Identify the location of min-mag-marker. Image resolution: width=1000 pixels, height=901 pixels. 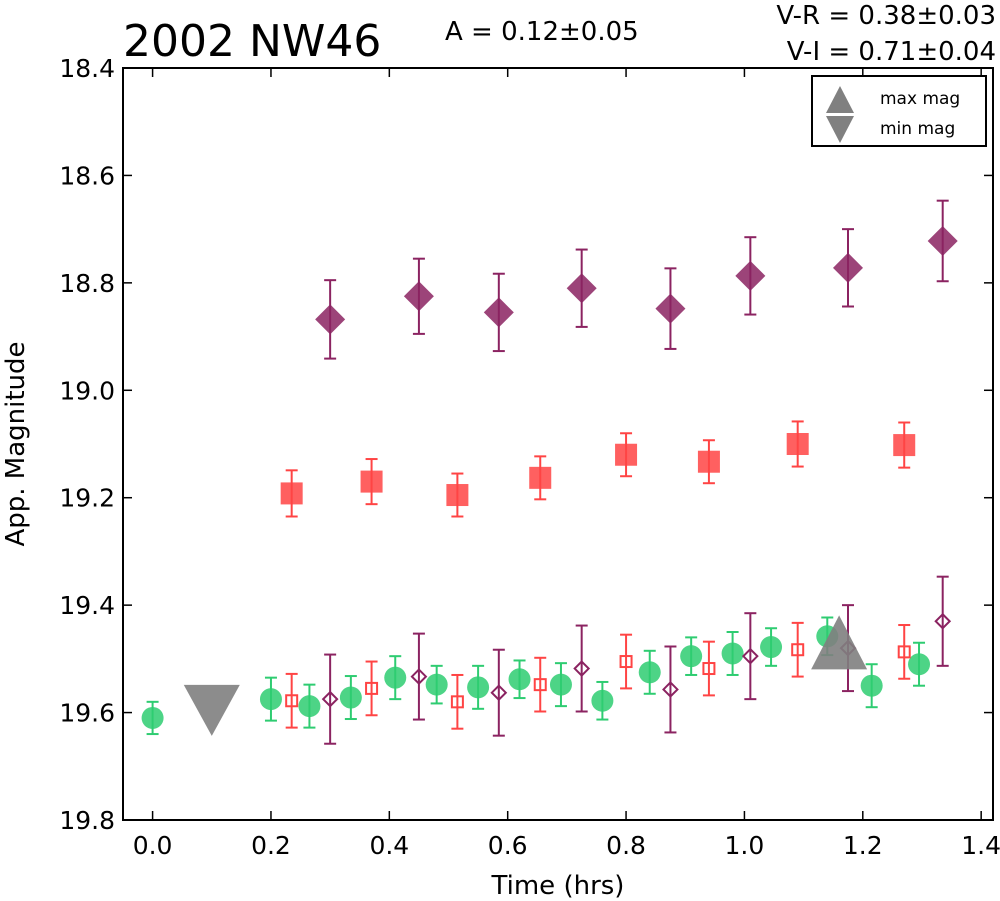
(211, 710).